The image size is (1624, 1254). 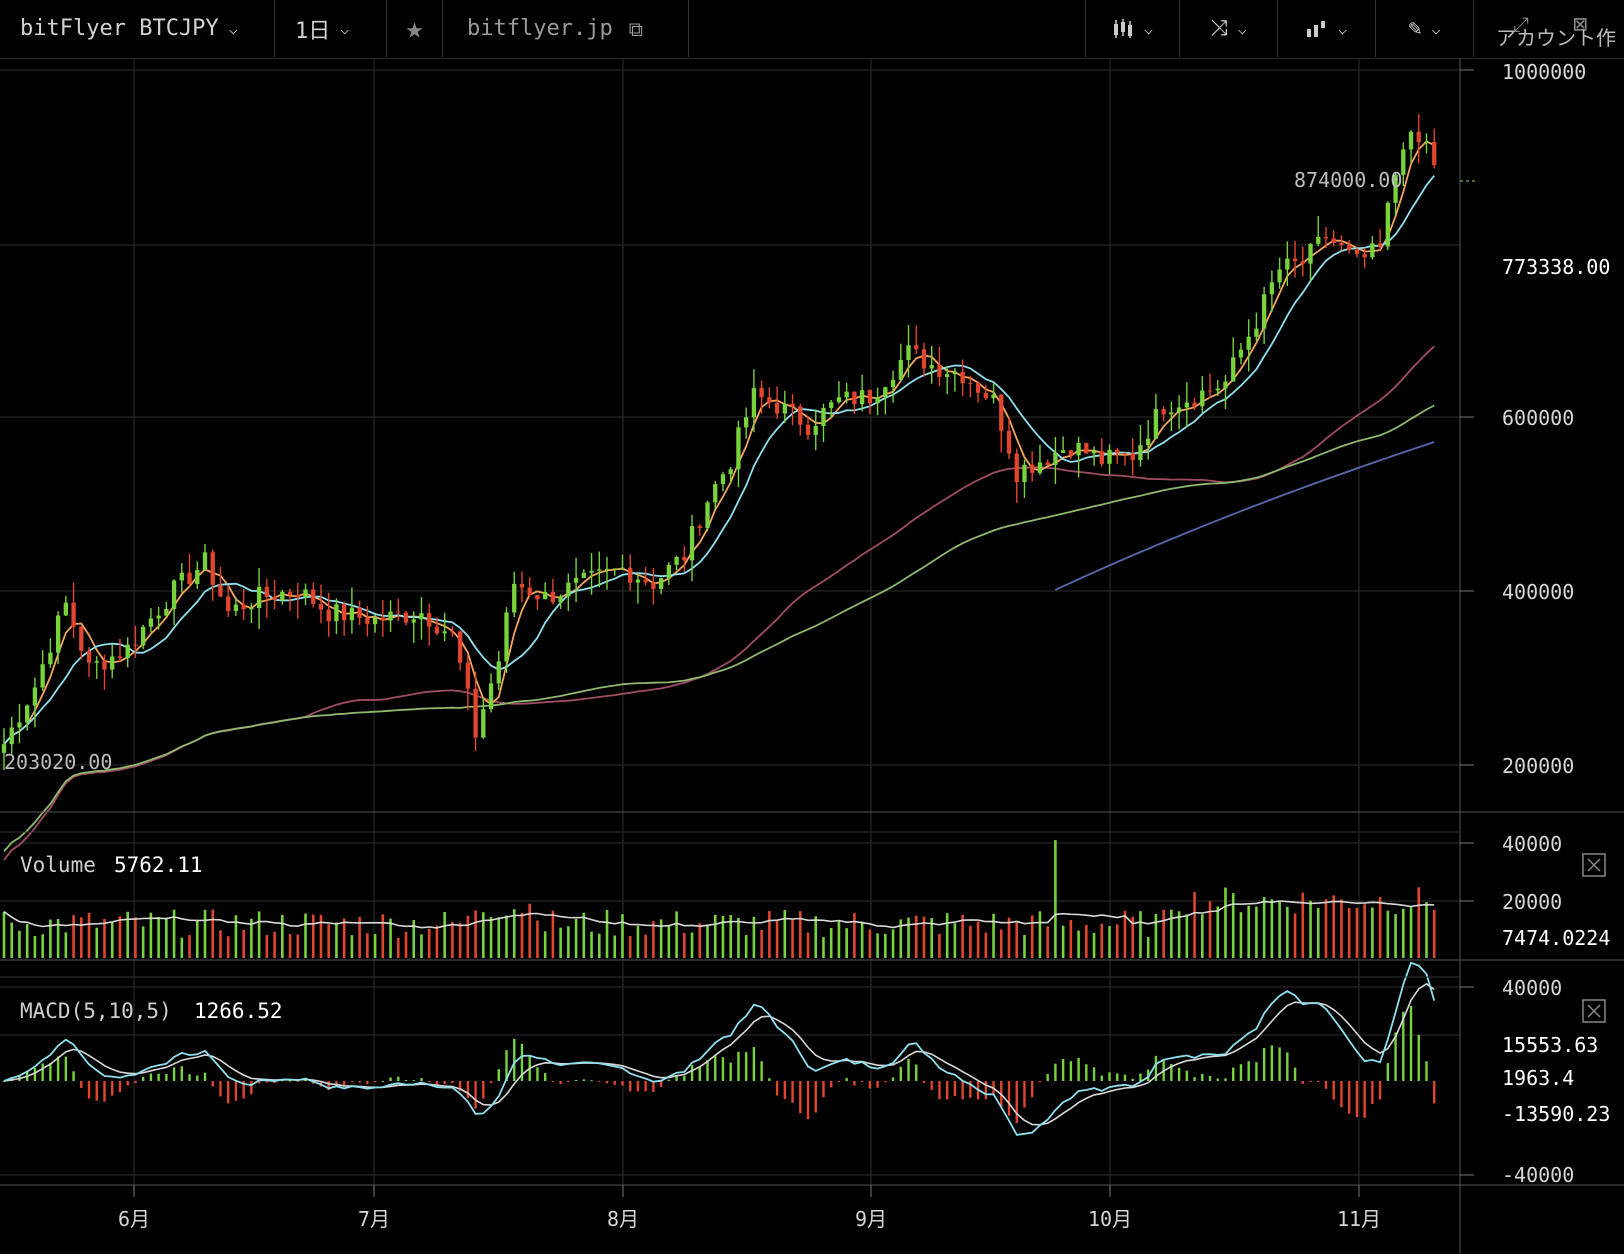 I want to click on account-area: ⤢ ⊠ アカウント作, so click(x=1558, y=28).